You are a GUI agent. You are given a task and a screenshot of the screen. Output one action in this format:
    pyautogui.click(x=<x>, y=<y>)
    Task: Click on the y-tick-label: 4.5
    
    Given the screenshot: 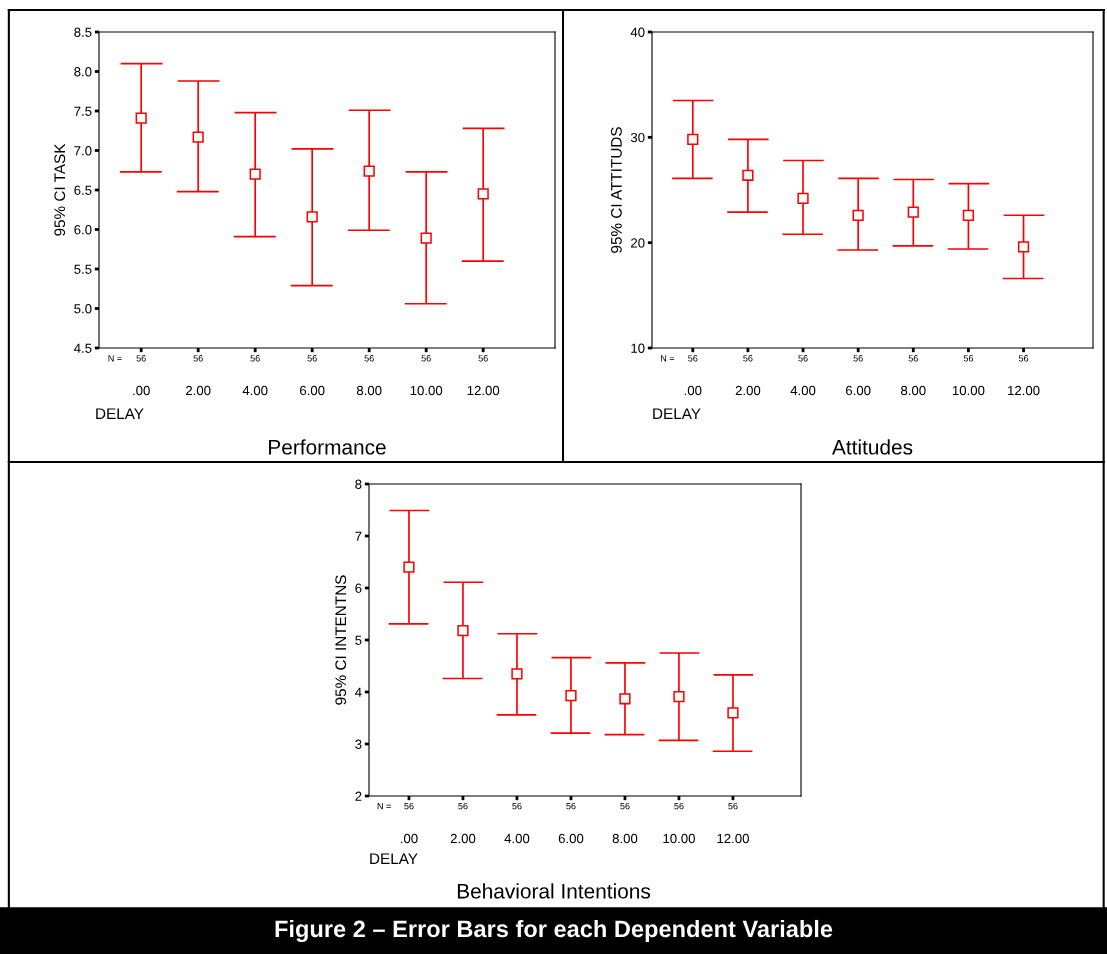 What is the action you would take?
    pyautogui.click(x=83, y=348)
    